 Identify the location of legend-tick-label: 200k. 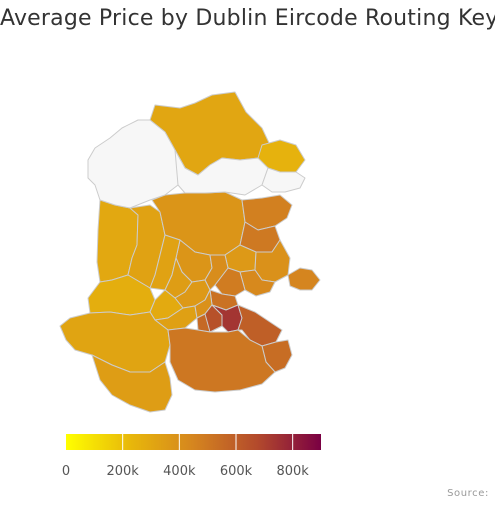
(122, 471).